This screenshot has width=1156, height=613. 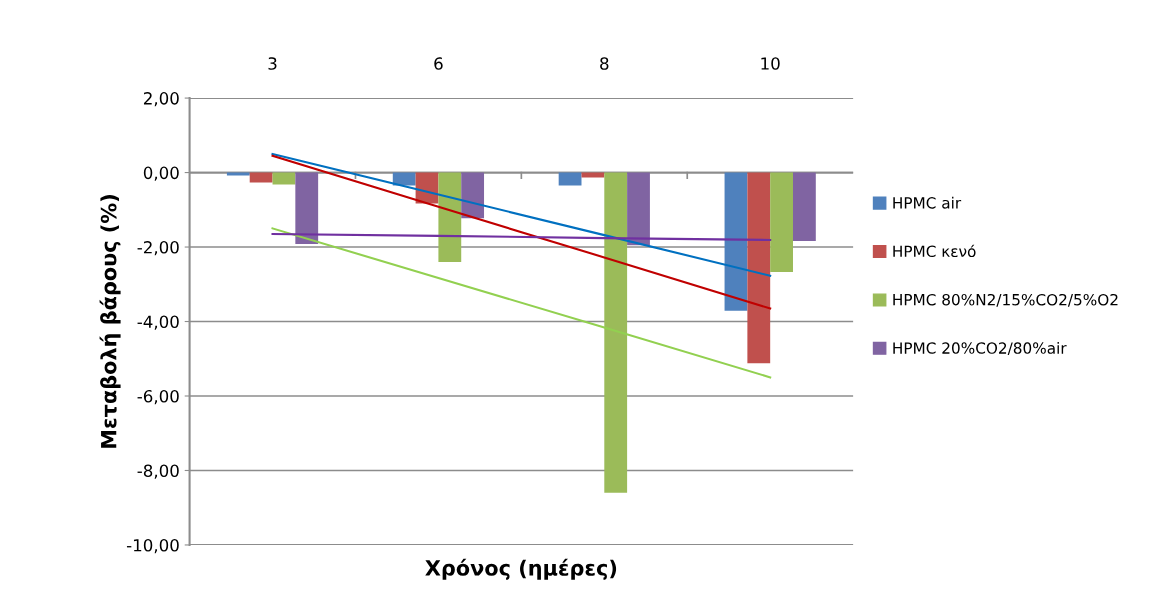 What do you see at coordinates (161, 173) in the screenshot?
I see `y-tick-label: 0,00` at bounding box center [161, 173].